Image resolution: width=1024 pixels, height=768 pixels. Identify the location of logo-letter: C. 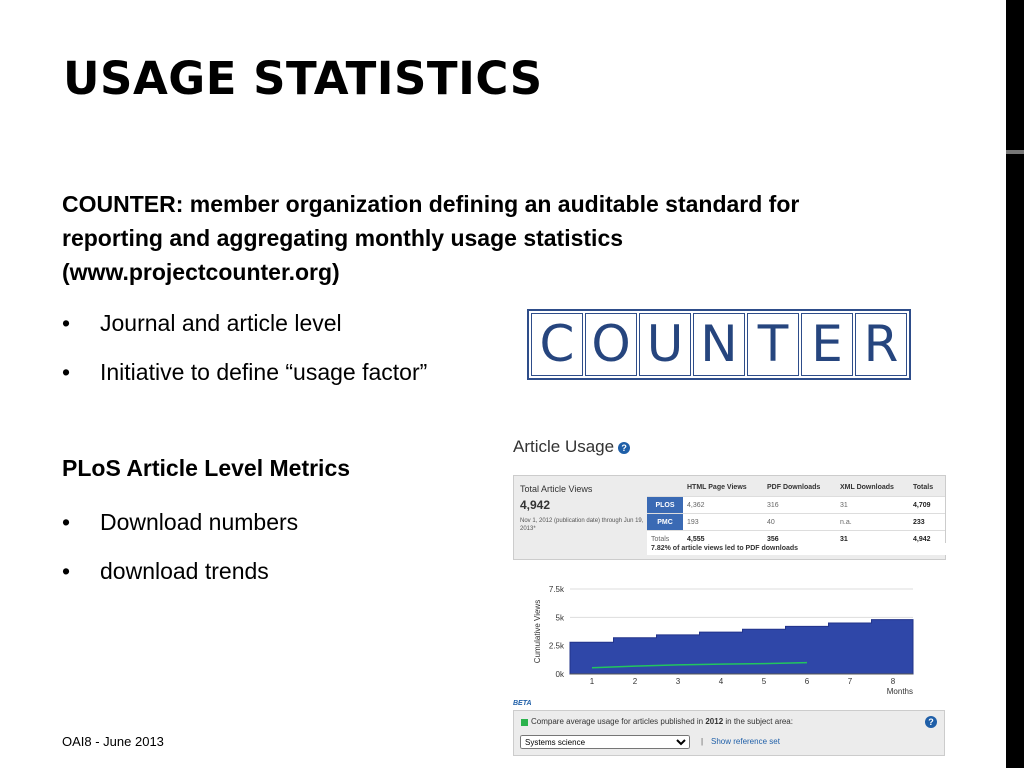
(557, 344).